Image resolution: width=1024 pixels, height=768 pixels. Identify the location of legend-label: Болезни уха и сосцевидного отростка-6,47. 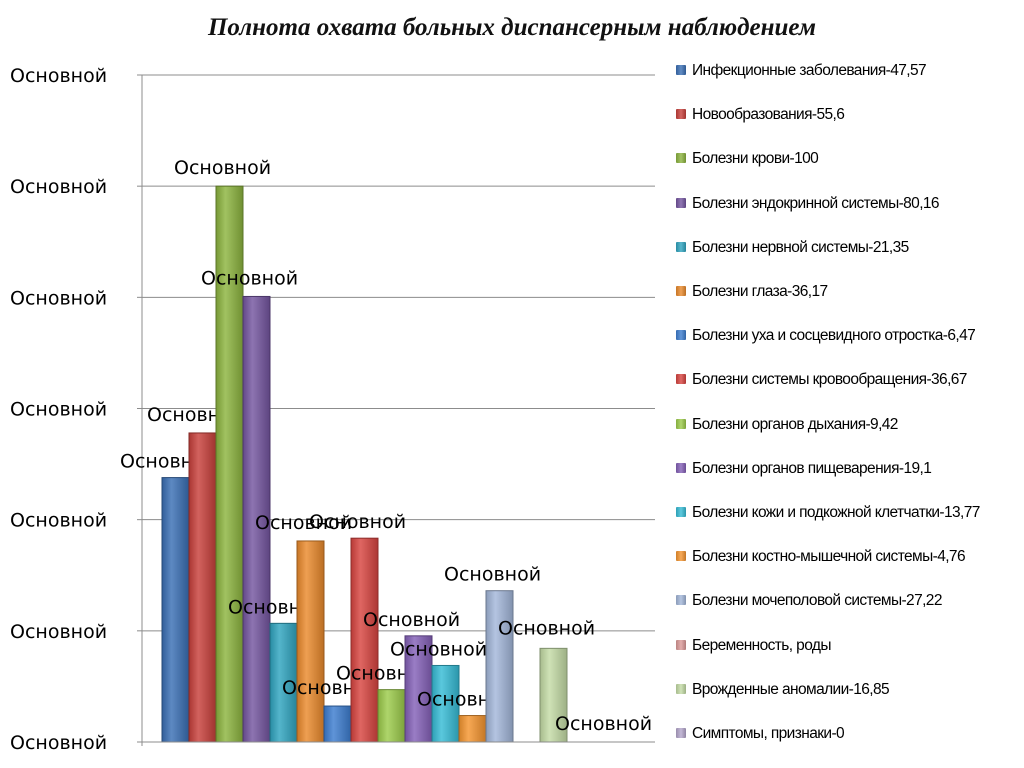
(834, 335).